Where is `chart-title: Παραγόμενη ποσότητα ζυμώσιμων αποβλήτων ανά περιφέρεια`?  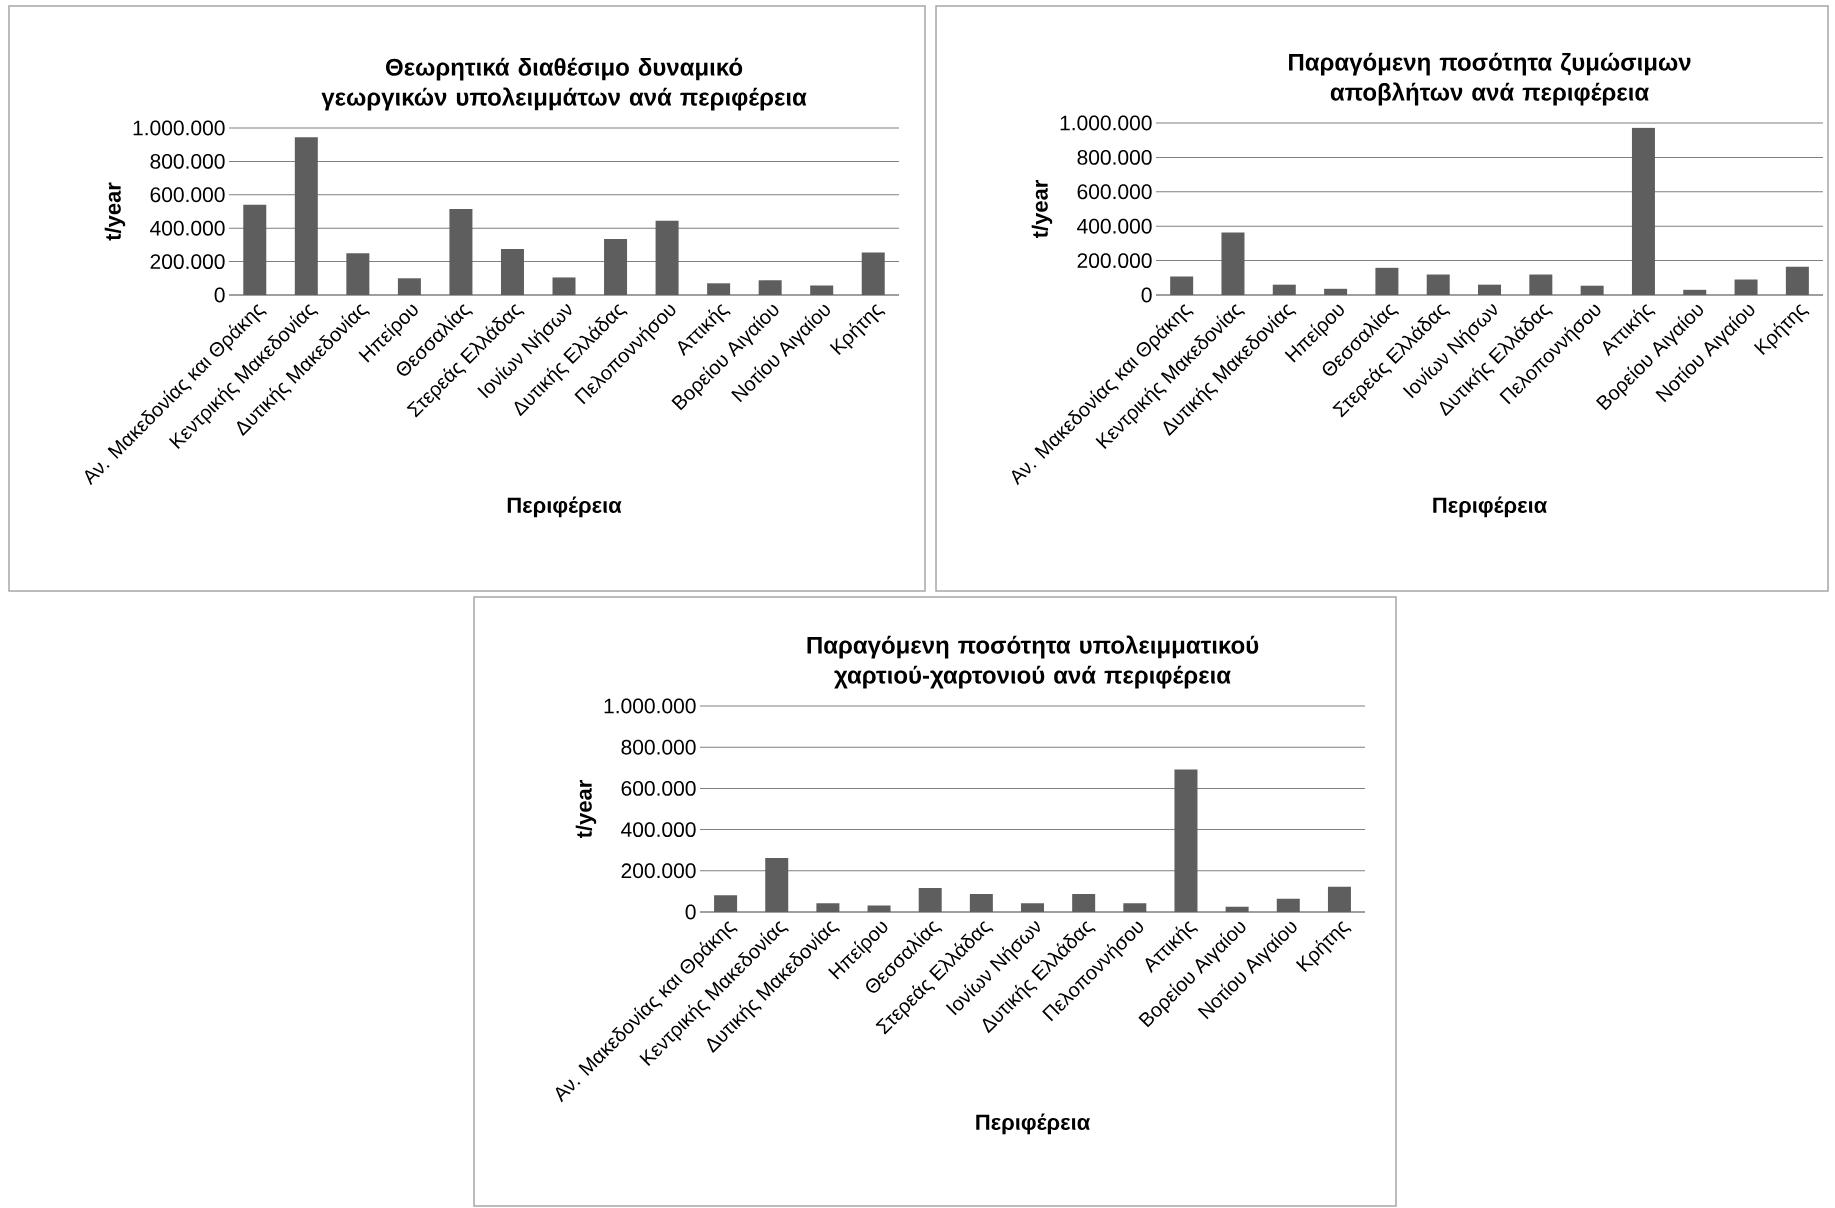
chart-title: Παραγόμενη ποσότητα ζυμώσιμων αποβλήτων ανά περιφέρεια is located at coordinates (1490, 79).